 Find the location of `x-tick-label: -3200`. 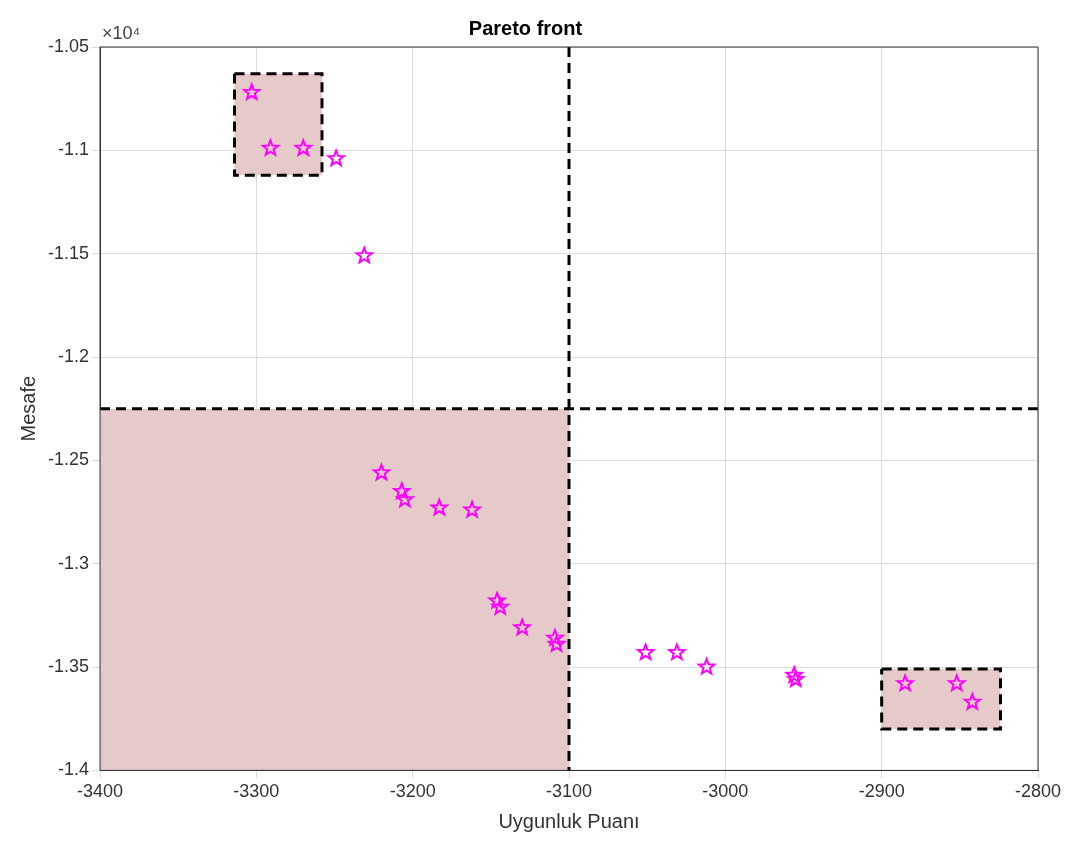

x-tick-label: -3200 is located at coordinates (412, 791).